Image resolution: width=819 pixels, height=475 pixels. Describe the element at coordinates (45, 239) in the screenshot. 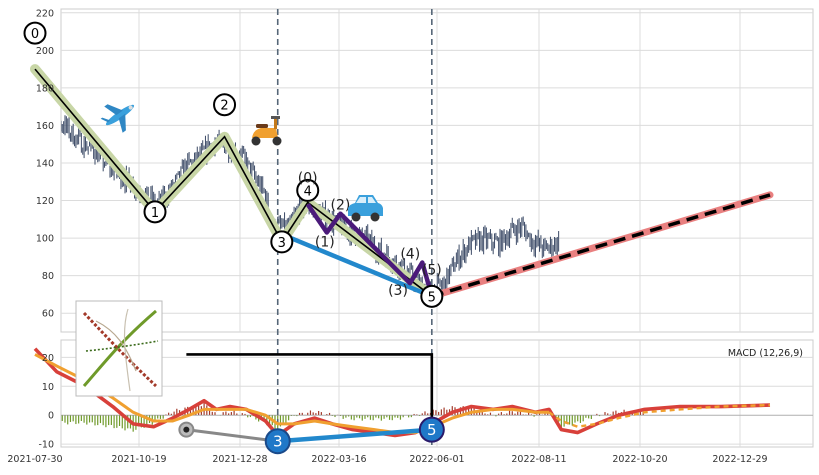

I see `price-tick-label: 100` at that location.